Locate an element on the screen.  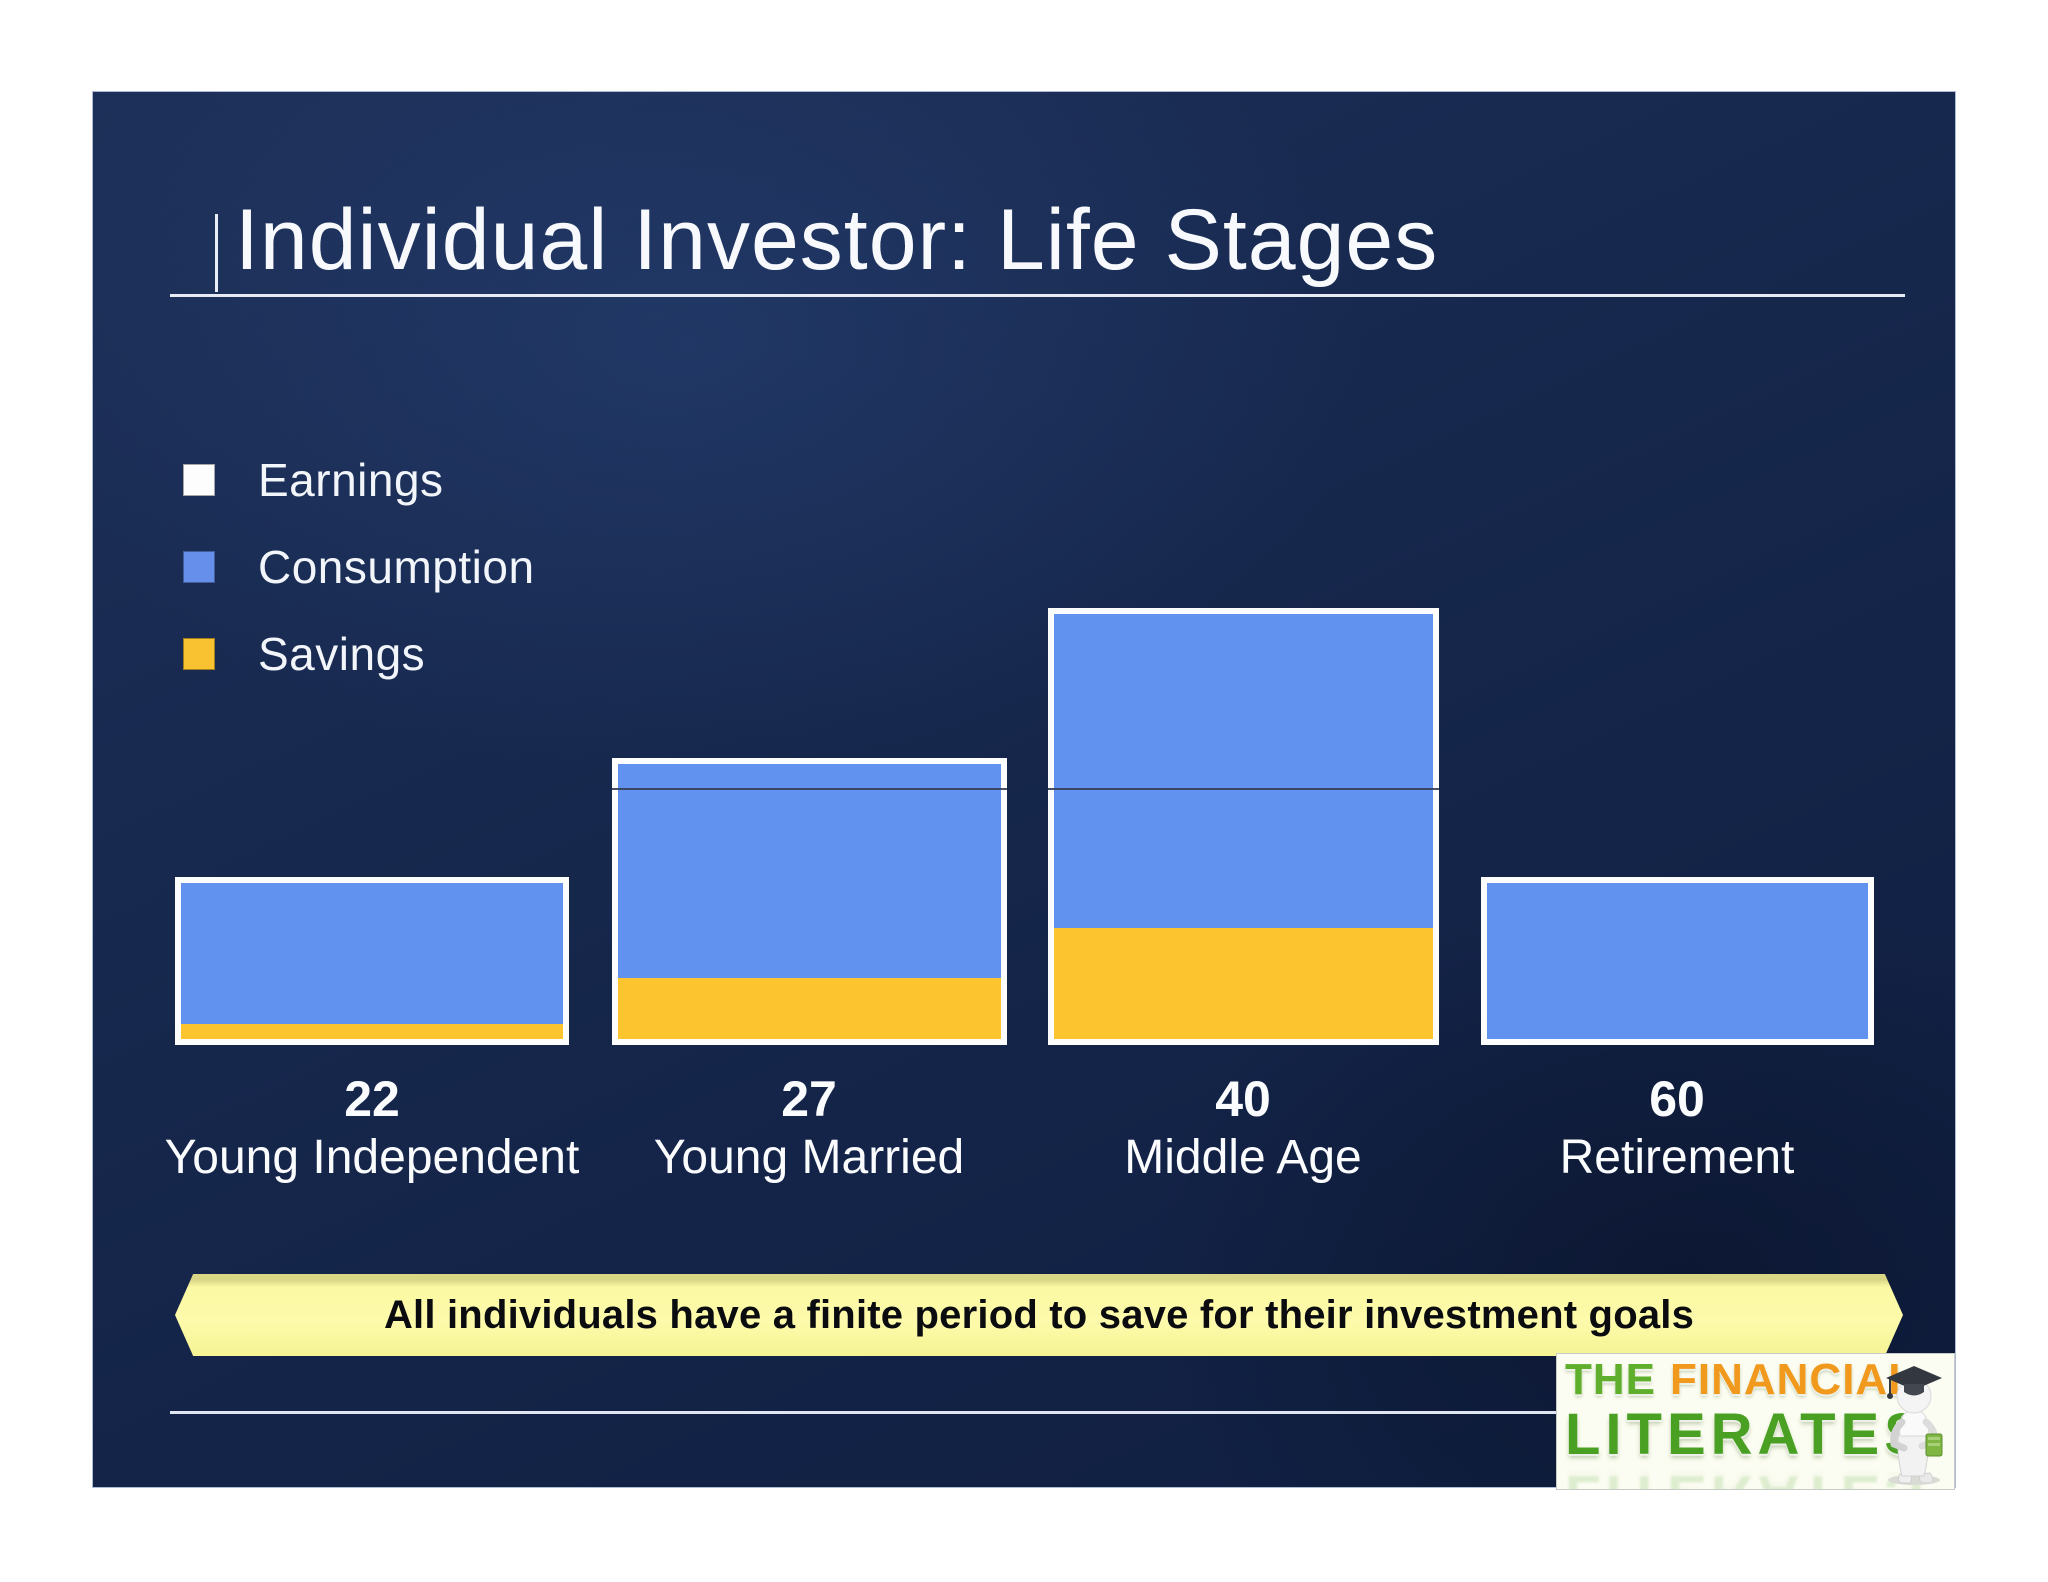
title-underline is located at coordinates (1037, 295).